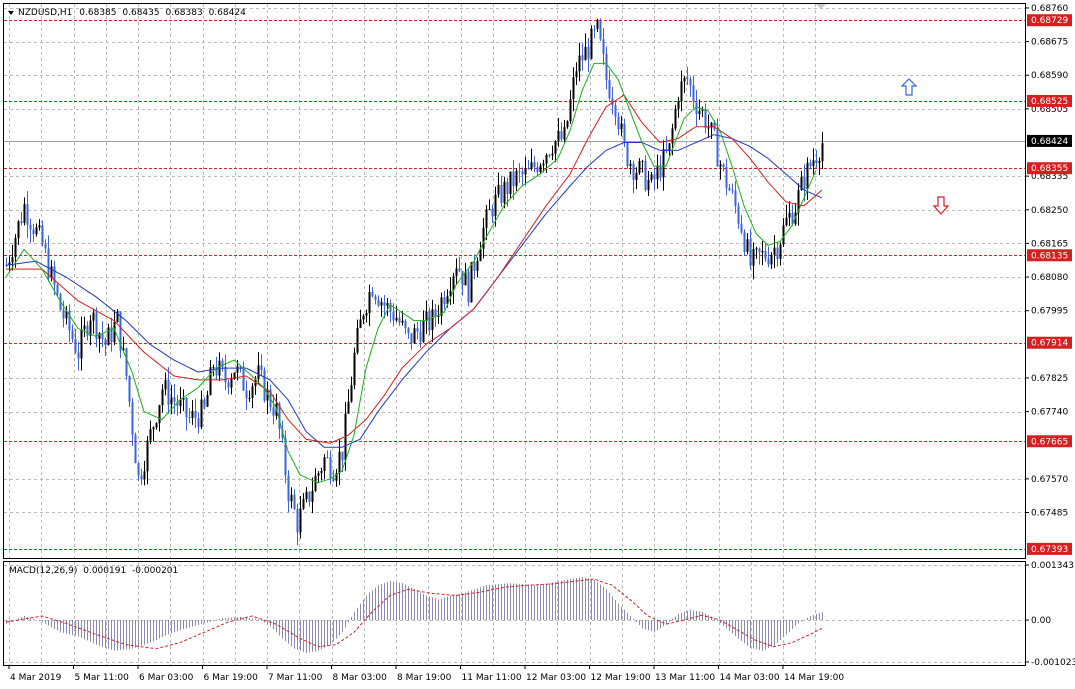  I want to click on time-tick-label: 4 Mar 2019, so click(36, 678).